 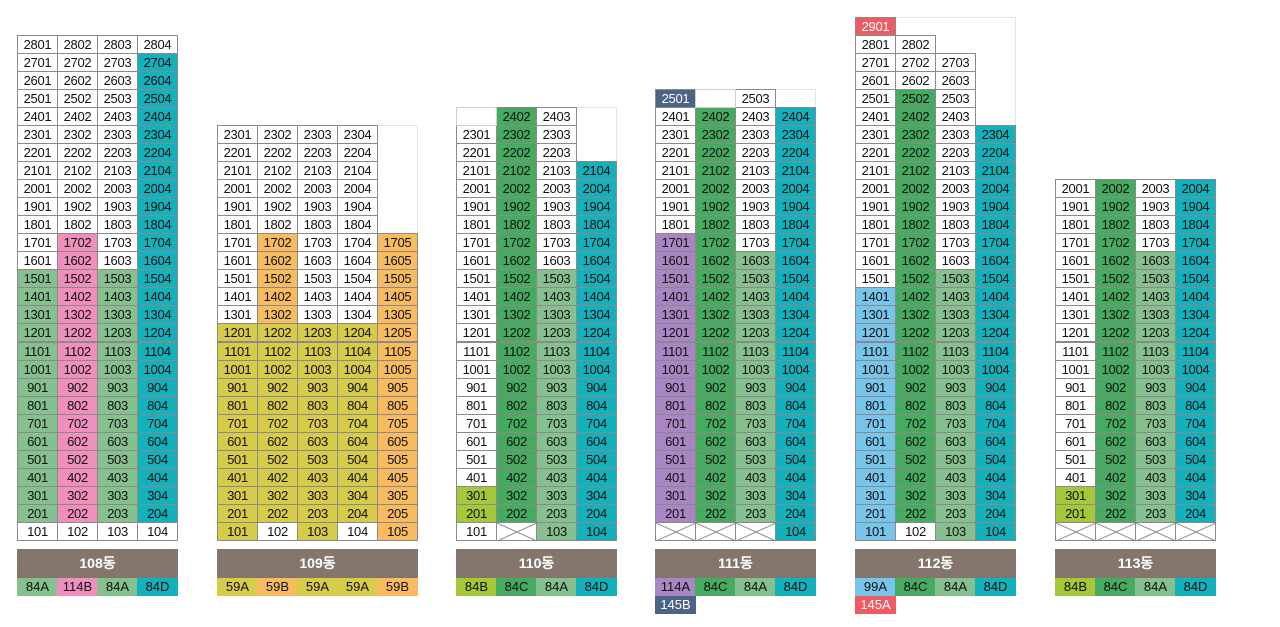 I want to click on unit-cell: 603, so click(x=317, y=441).